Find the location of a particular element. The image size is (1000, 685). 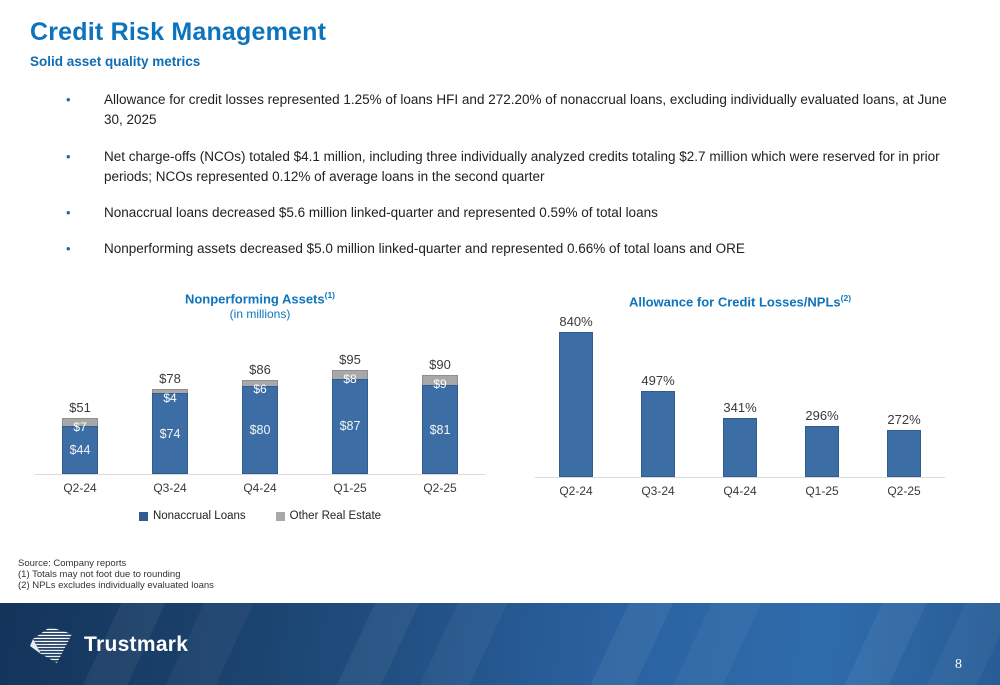

bar-value-label: 272% is located at coordinates (904, 420).